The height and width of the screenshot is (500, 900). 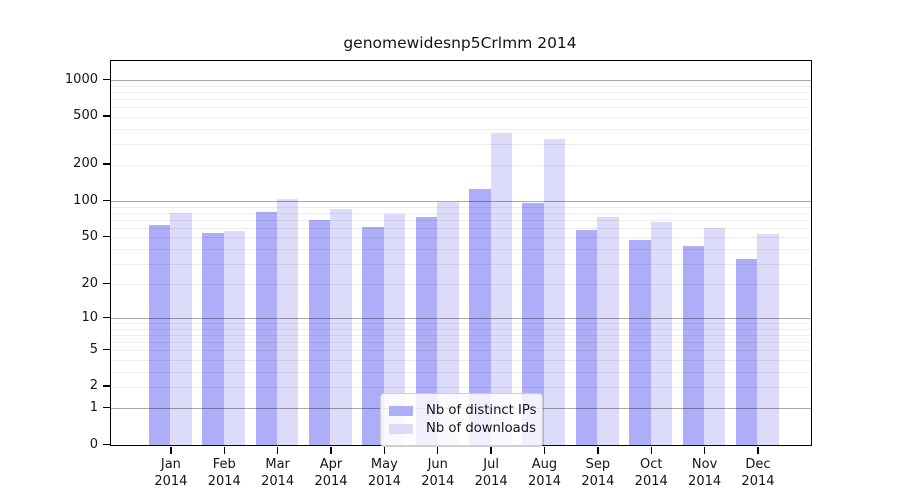 What do you see at coordinates (746, 351) in the screenshot?
I see `bar-distinct-ips-dec` at bounding box center [746, 351].